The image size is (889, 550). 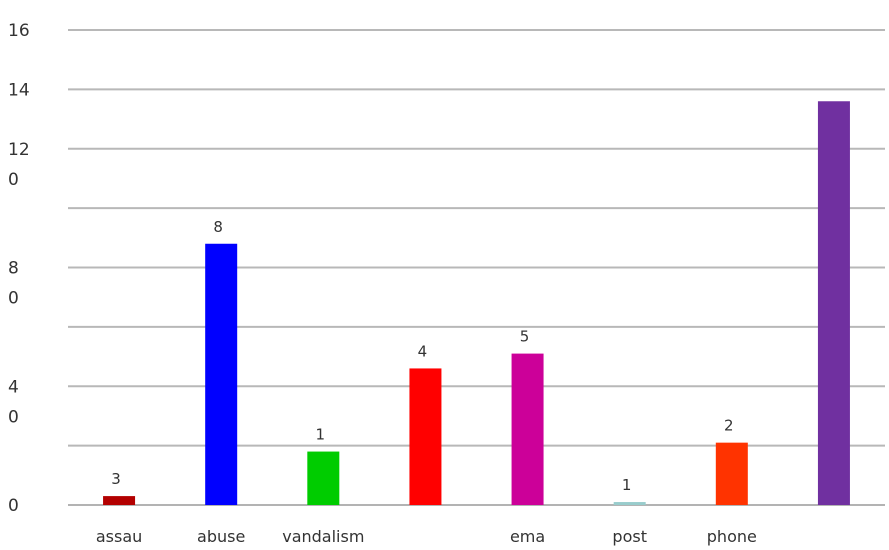 What do you see at coordinates (221, 536) in the screenshot?
I see `x-tick-label: abuse` at bounding box center [221, 536].